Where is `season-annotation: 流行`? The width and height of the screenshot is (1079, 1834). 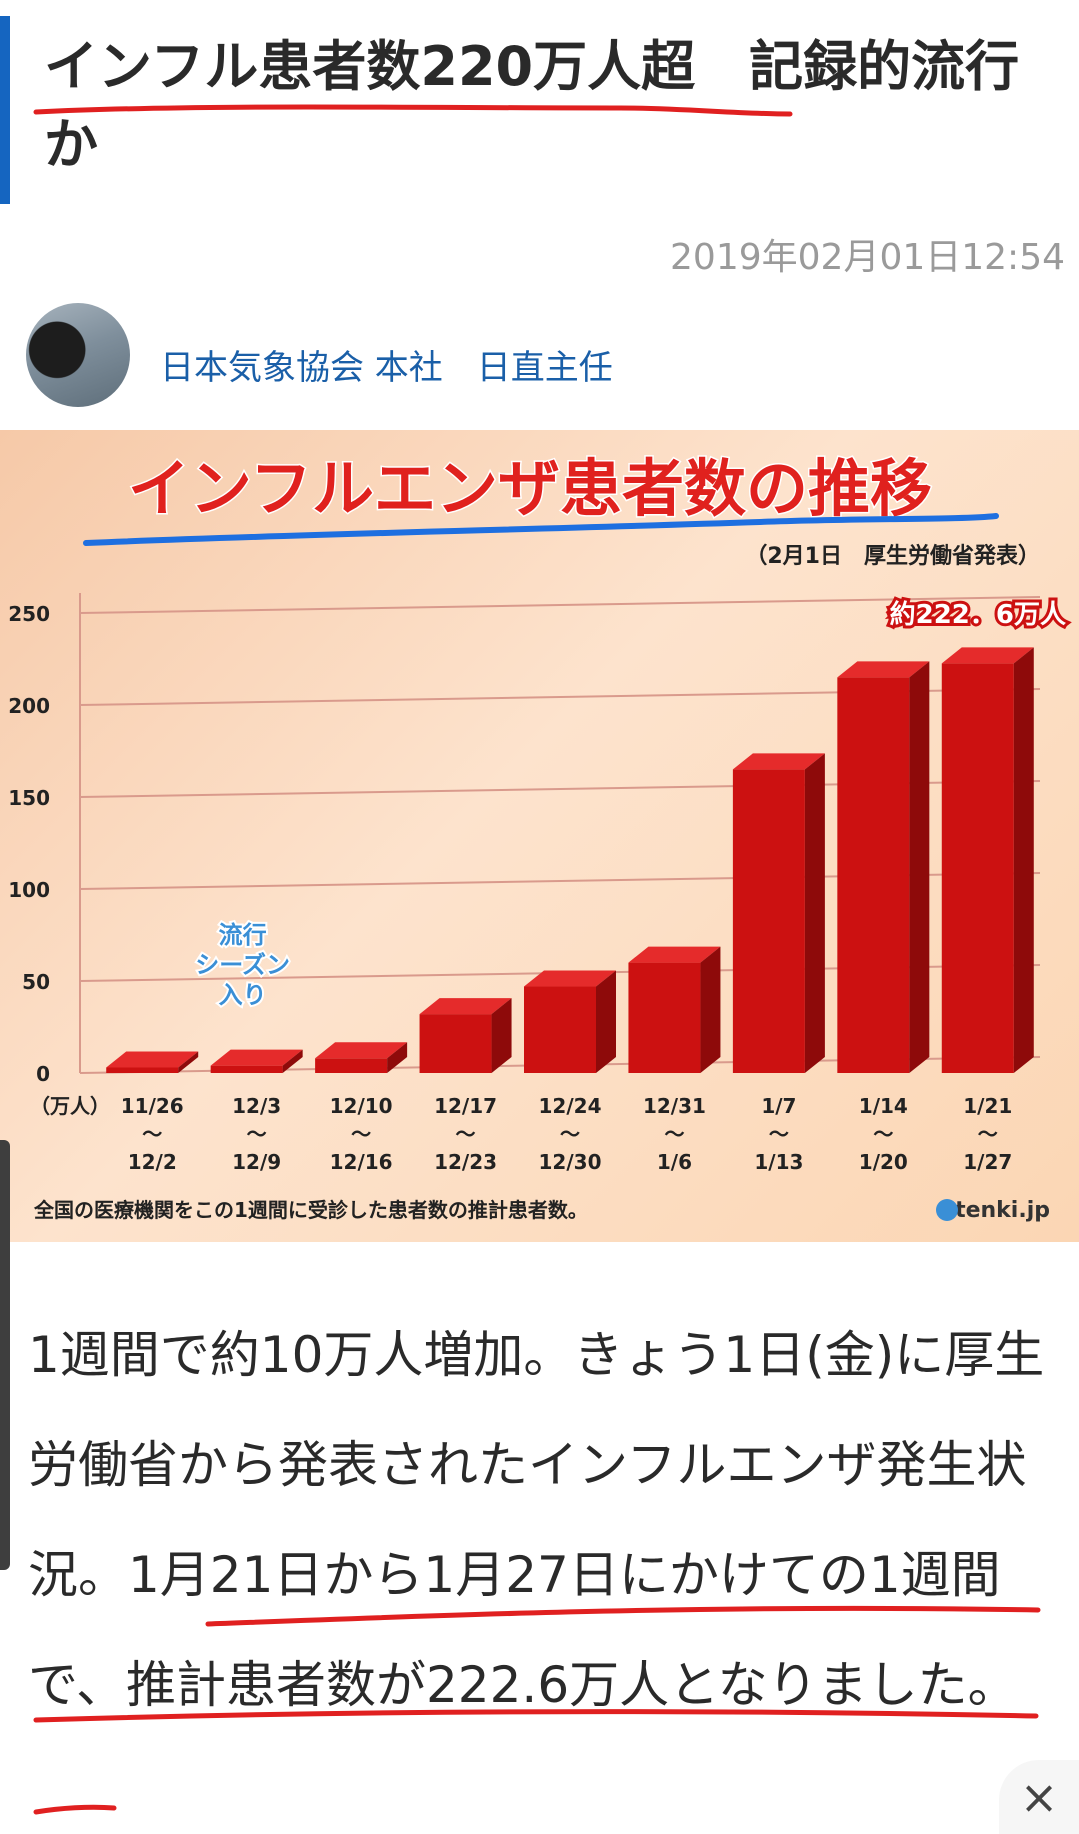
season-annotation: 流行 is located at coordinates (243, 935).